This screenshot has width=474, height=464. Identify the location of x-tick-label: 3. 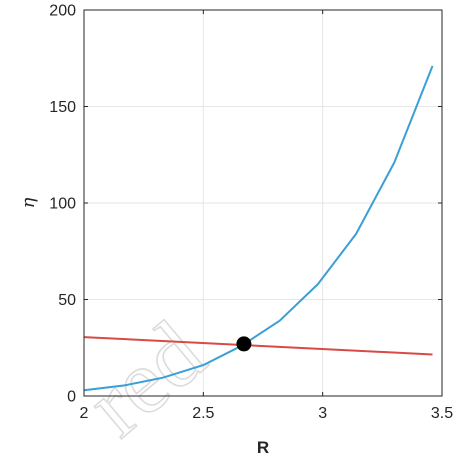
(322, 413).